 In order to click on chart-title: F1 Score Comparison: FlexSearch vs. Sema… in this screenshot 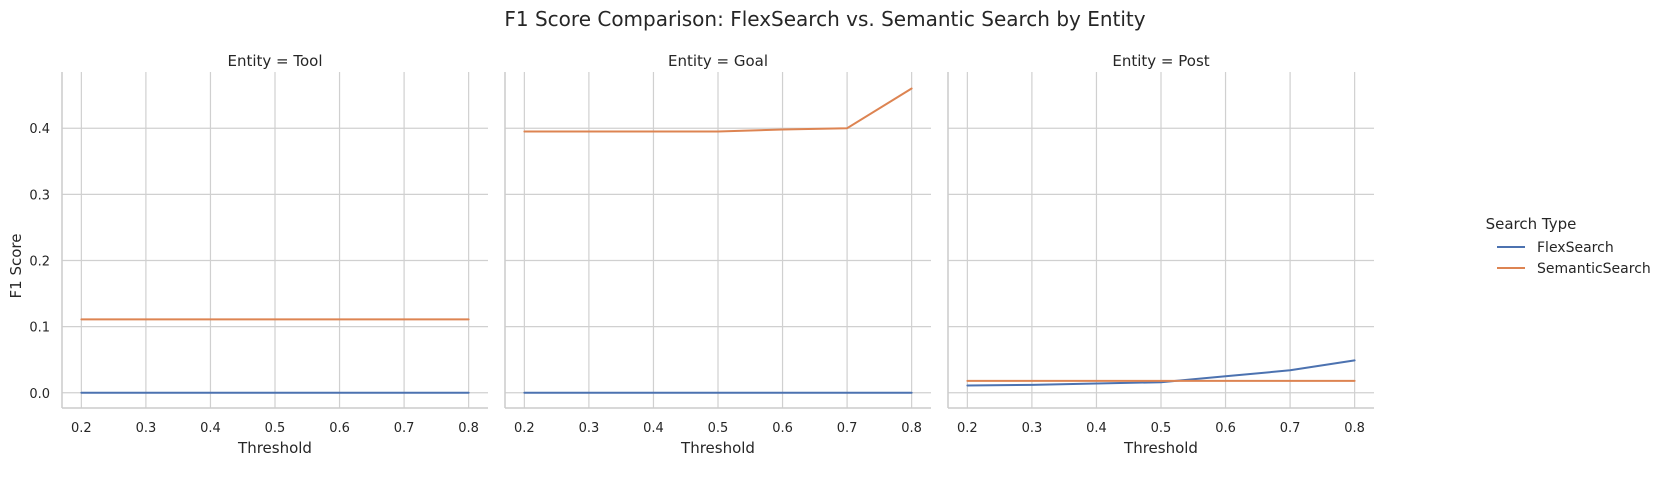, I will do `click(824, 19)`.